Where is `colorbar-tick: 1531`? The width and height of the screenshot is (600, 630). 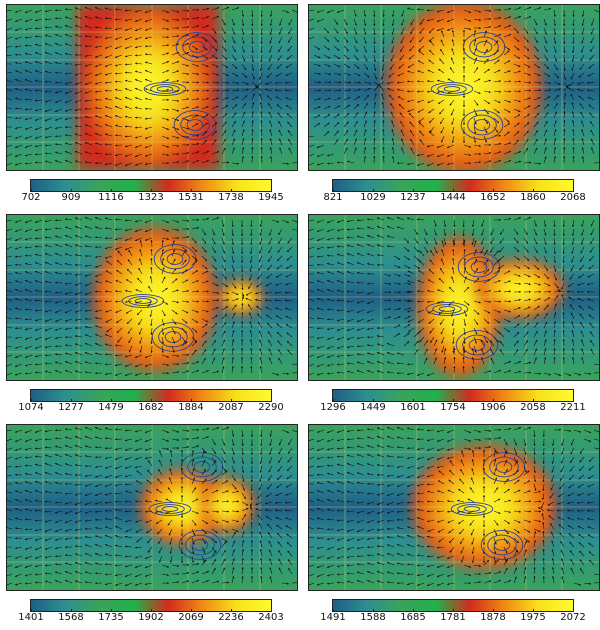
colorbar-tick: 1531 is located at coordinates (190, 197).